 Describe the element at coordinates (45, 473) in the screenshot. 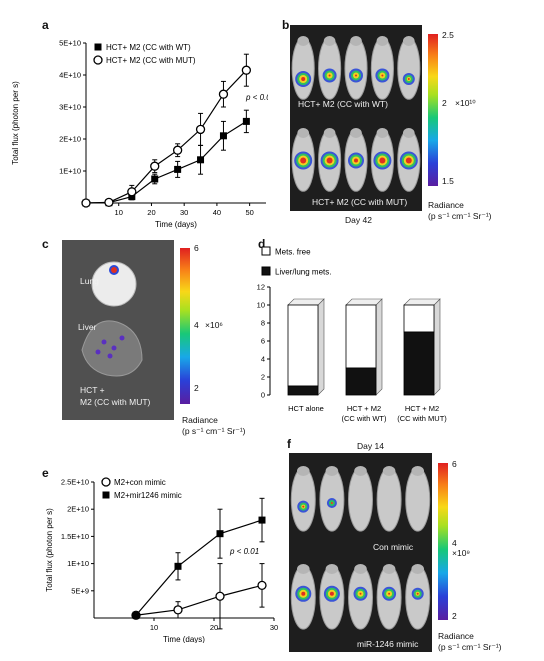

I see `panel-letter-e: e` at that location.